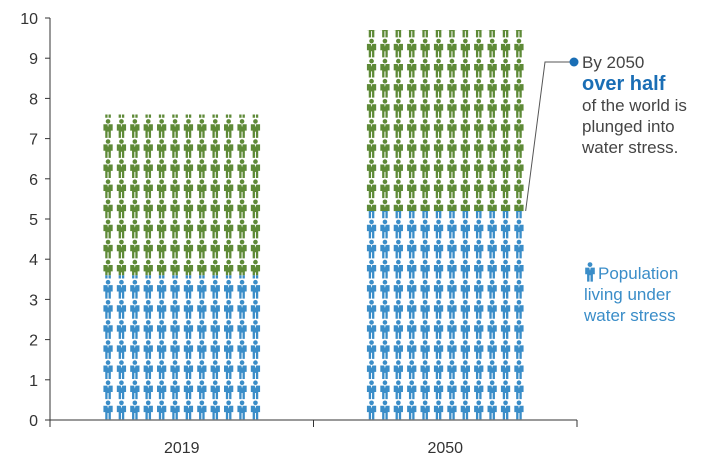 The image size is (717, 461). What do you see at coordinates (613, 62) in the screenshot?
I see `annotation-line-1: By 2050` at bounding box center [613, 62].